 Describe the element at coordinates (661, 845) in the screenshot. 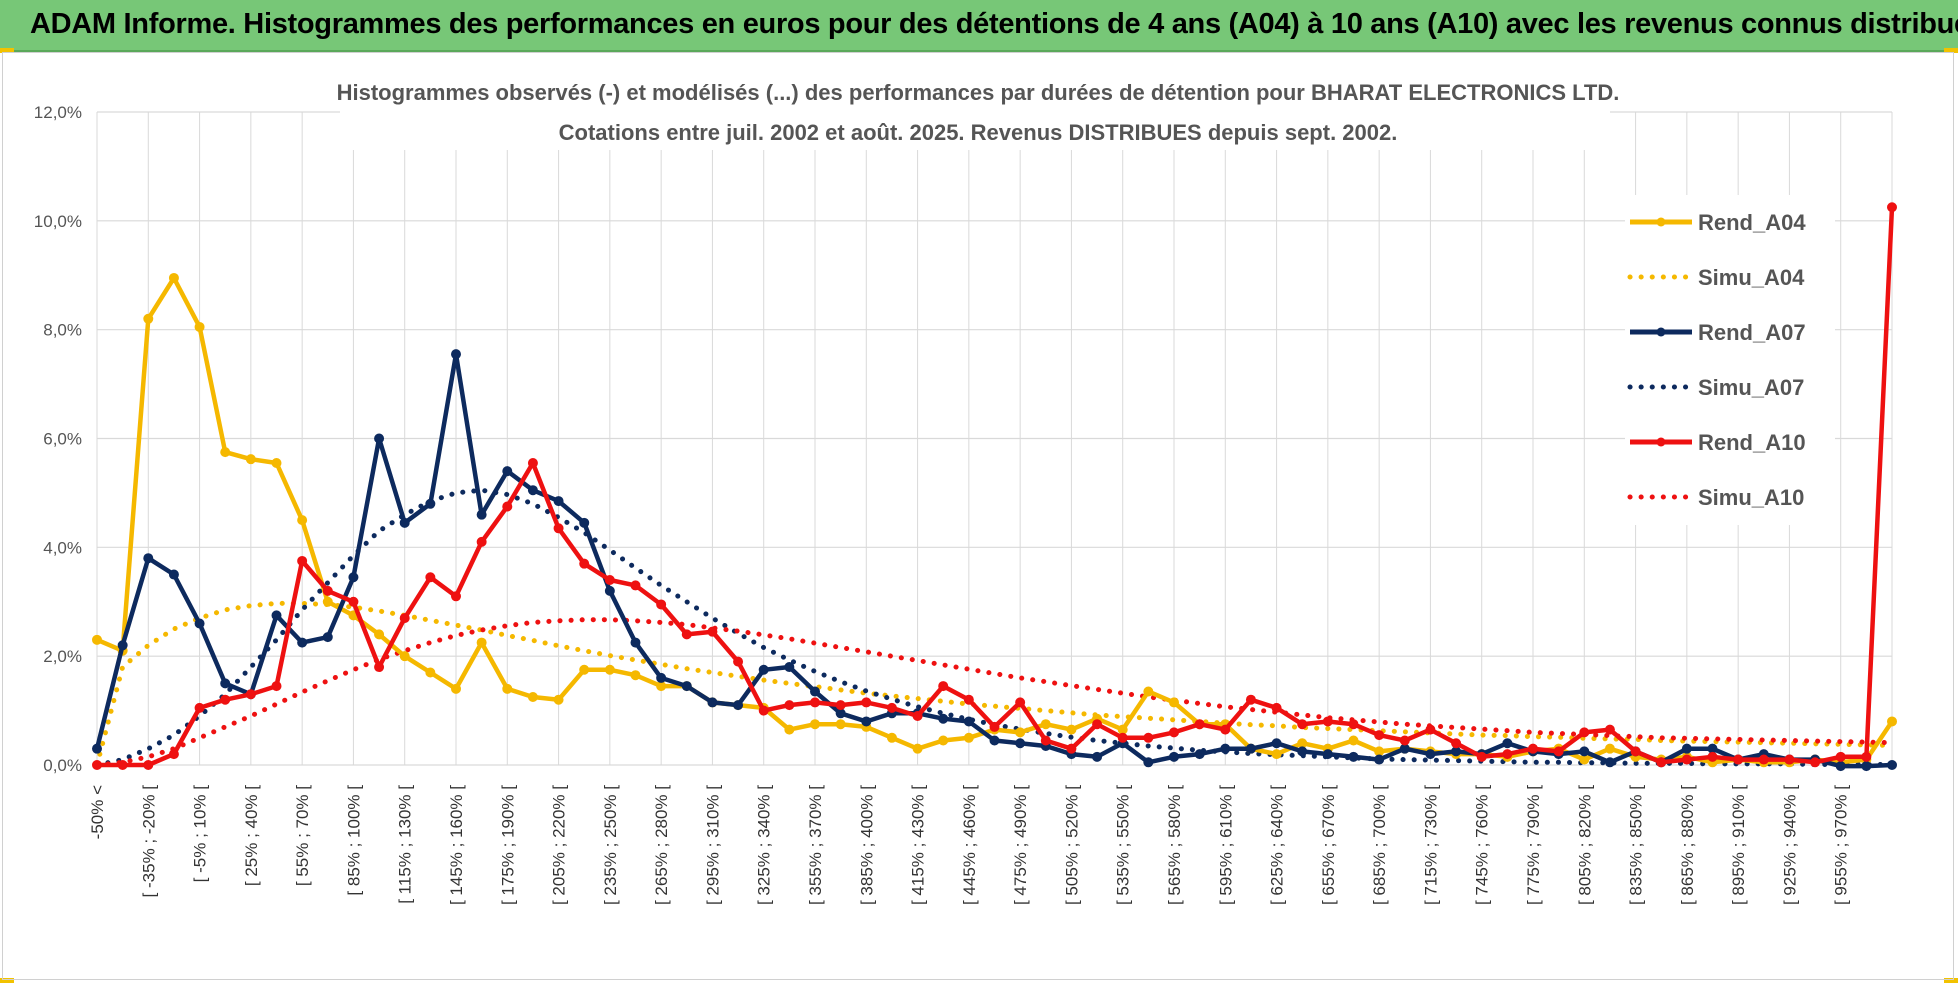

I see `x-tick-label: [ 265% ; 280% [` at that location.